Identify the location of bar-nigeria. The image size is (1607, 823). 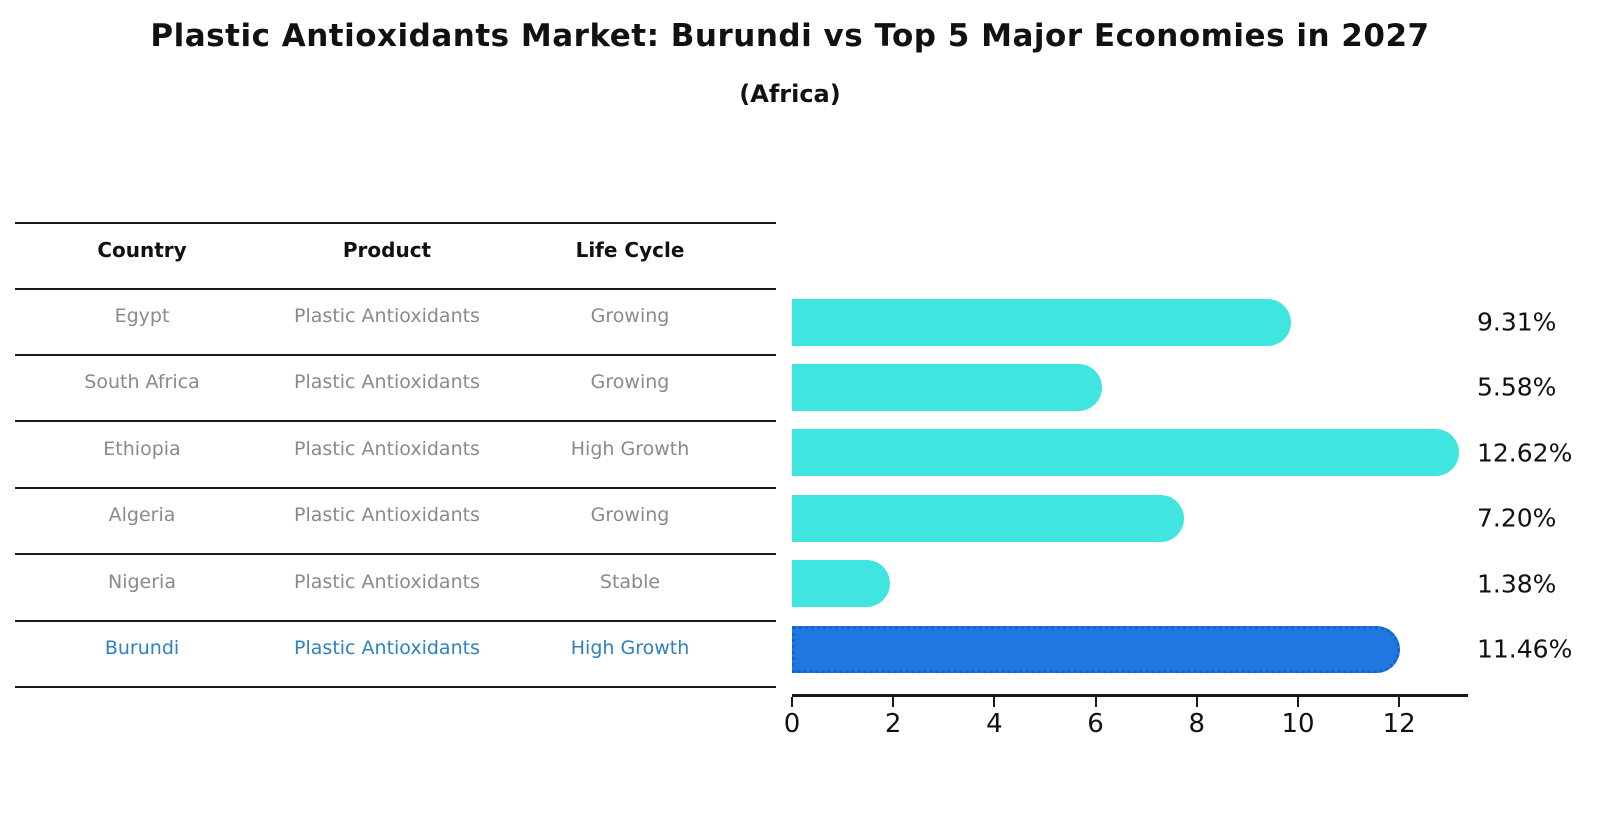
(841, 584).